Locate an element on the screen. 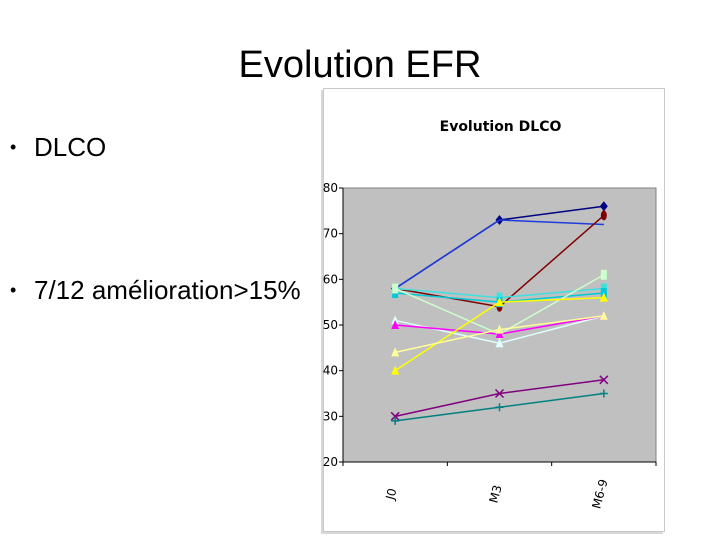 This screenshot has height=540, width=720. slide-title: Evolution EFR is located at coordinates (360, 65).